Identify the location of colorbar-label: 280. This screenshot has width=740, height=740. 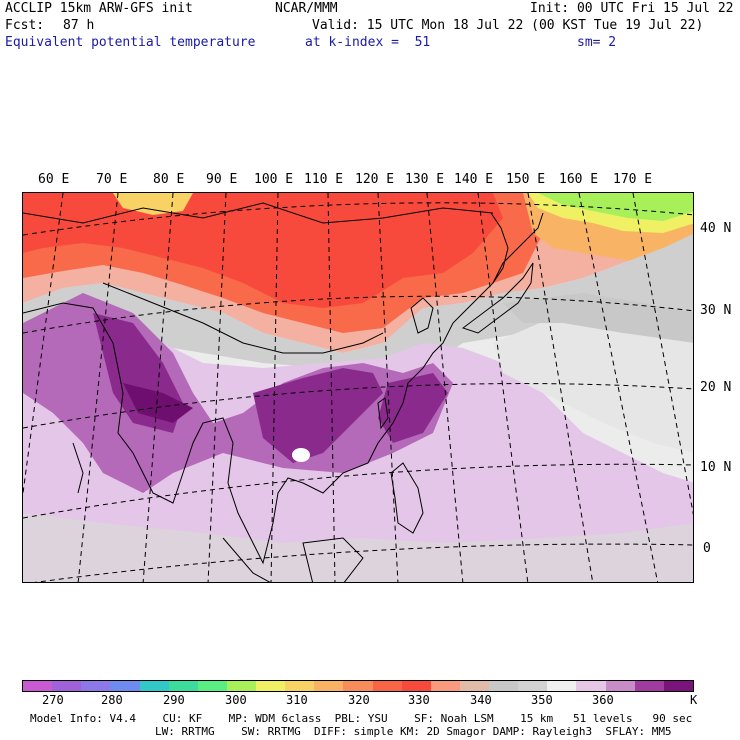
(112, 700).